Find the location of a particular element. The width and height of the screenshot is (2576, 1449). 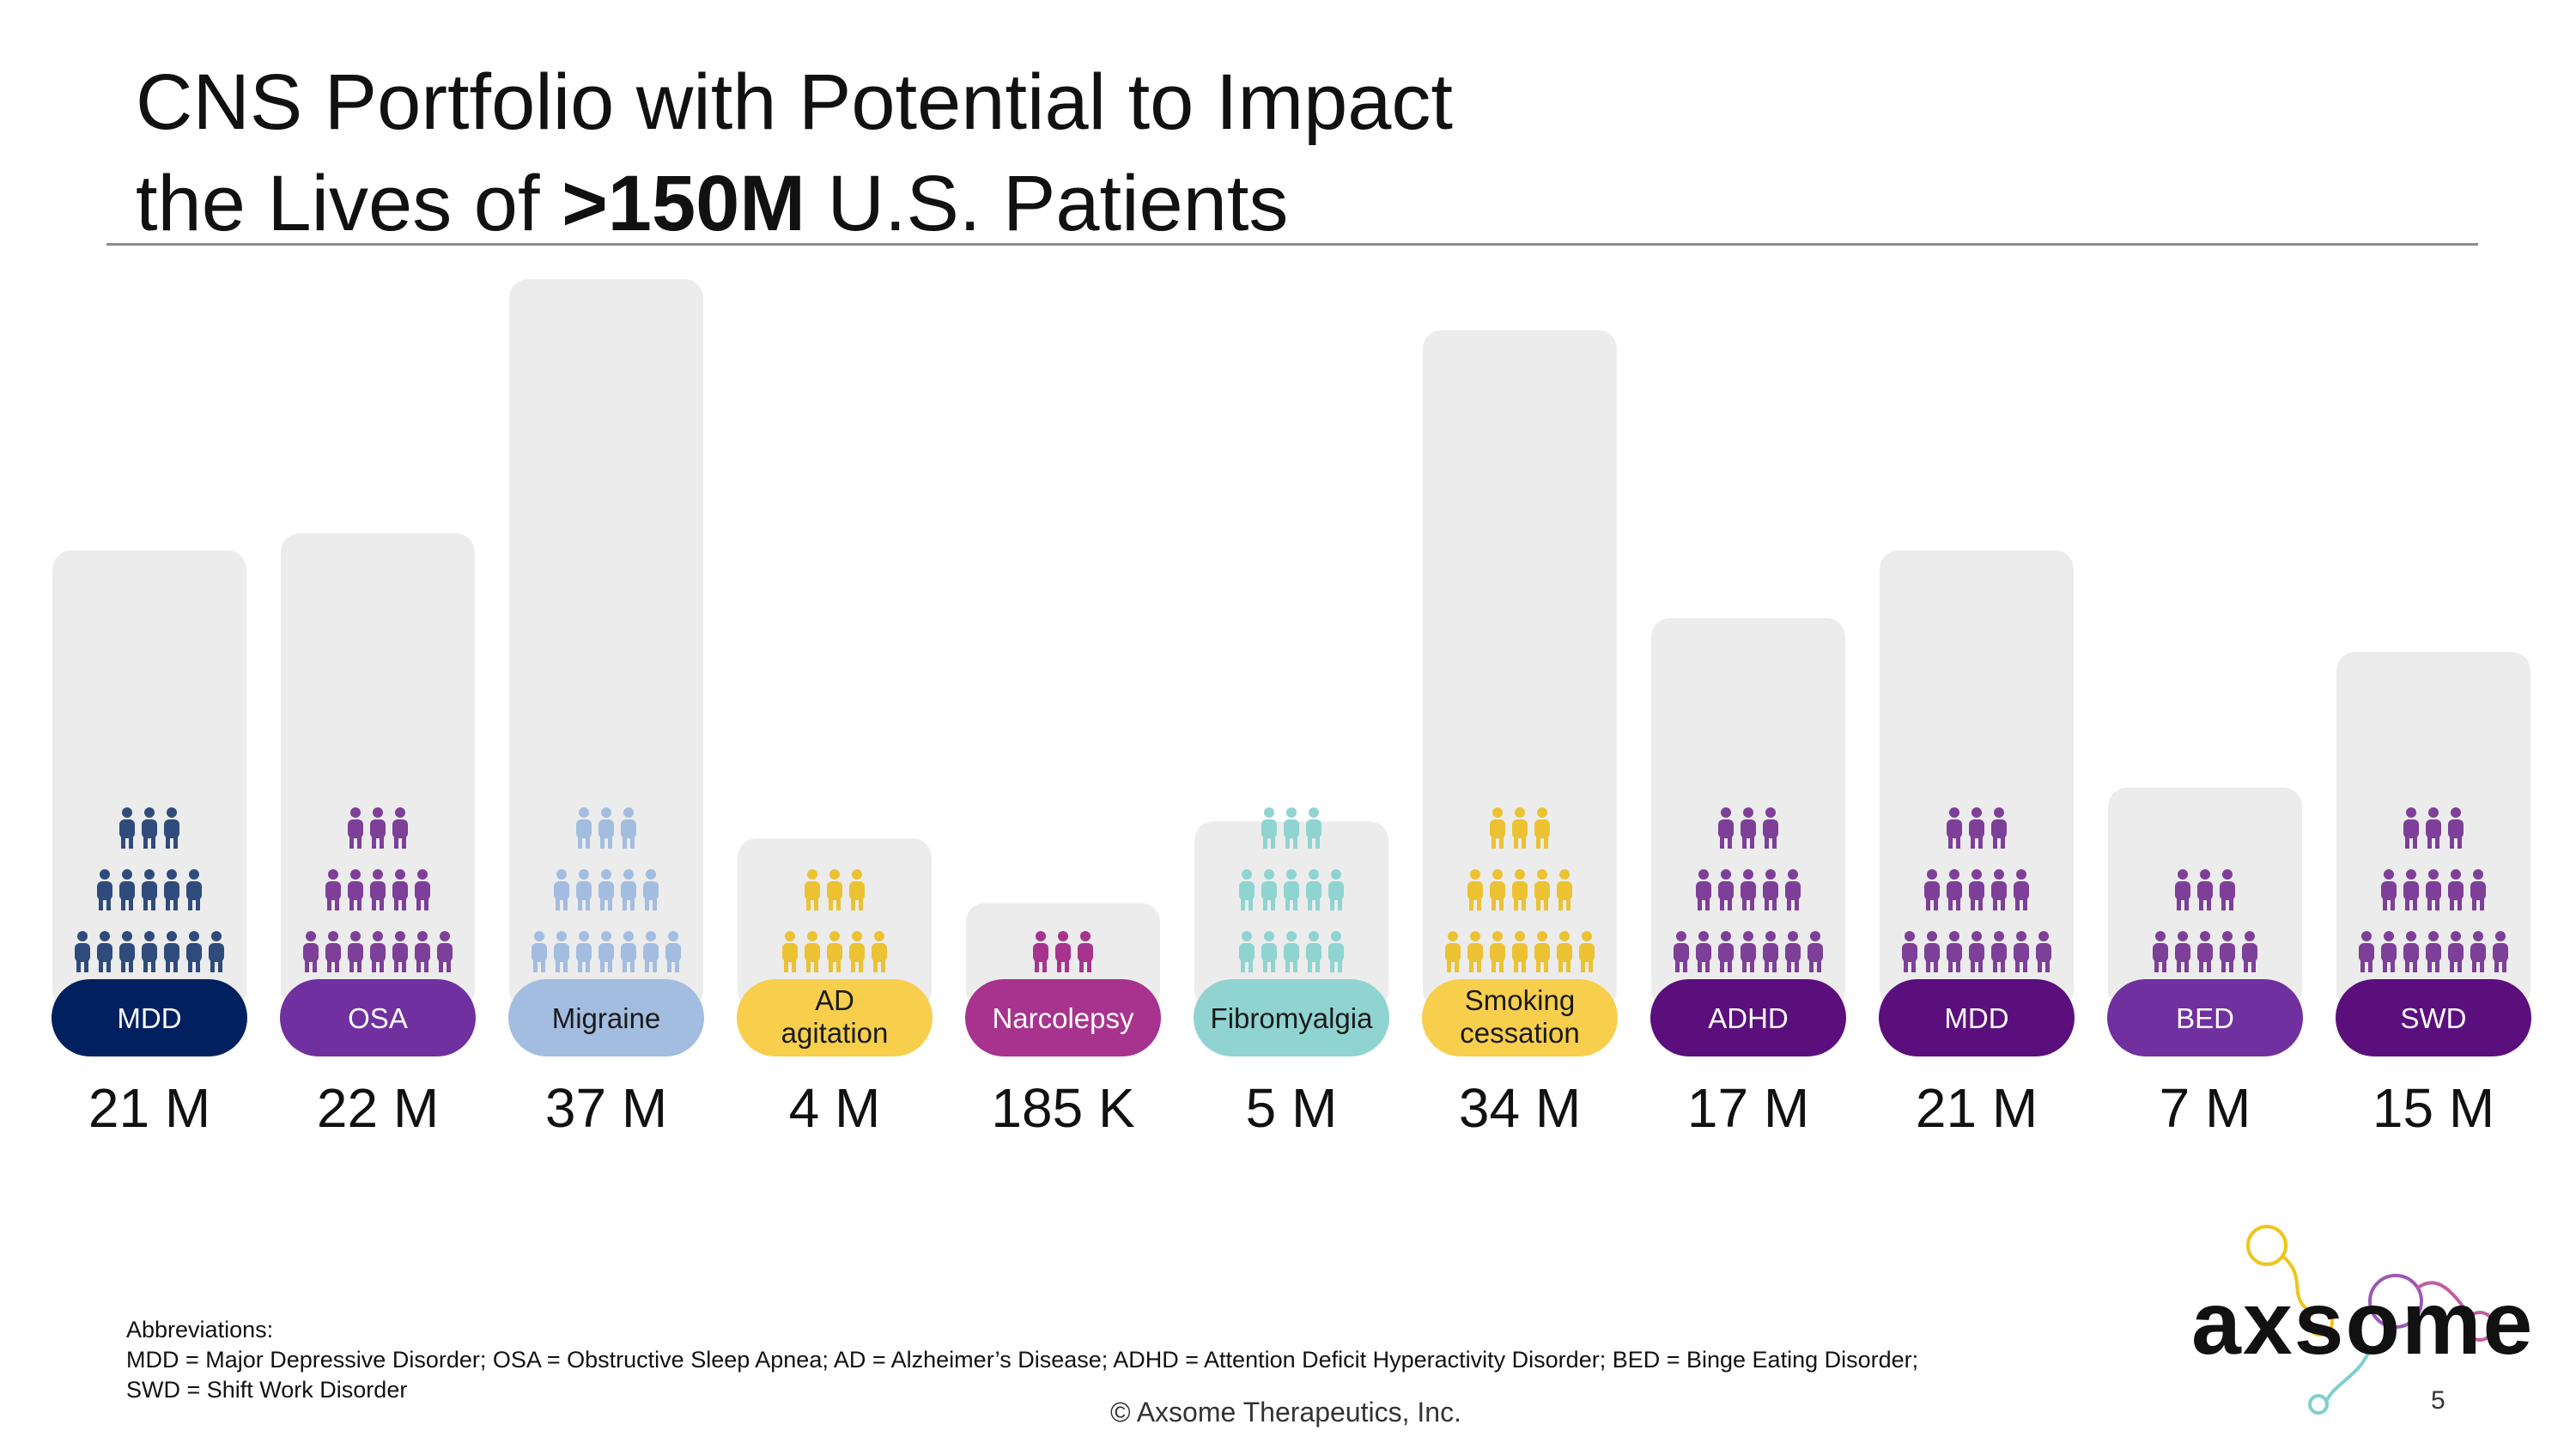

abbreviations-line-2: SWD = Shift Work Disorder is located at coordinates (267, 1390).